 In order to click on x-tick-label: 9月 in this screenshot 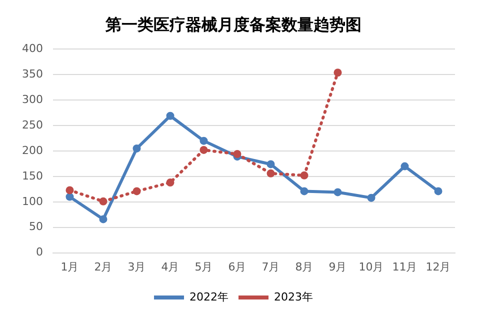, I will do `click(337, 267)`.